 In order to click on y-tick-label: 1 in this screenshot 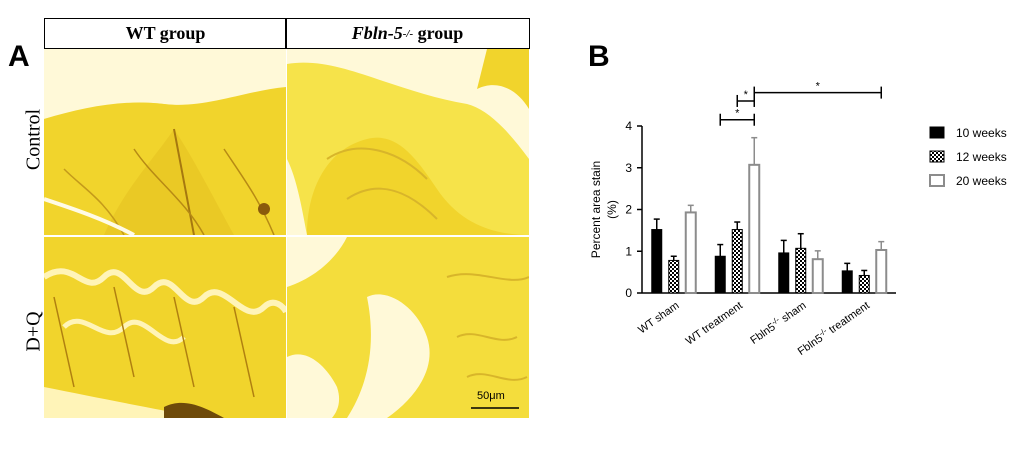, I will do `click(628, 251)`.